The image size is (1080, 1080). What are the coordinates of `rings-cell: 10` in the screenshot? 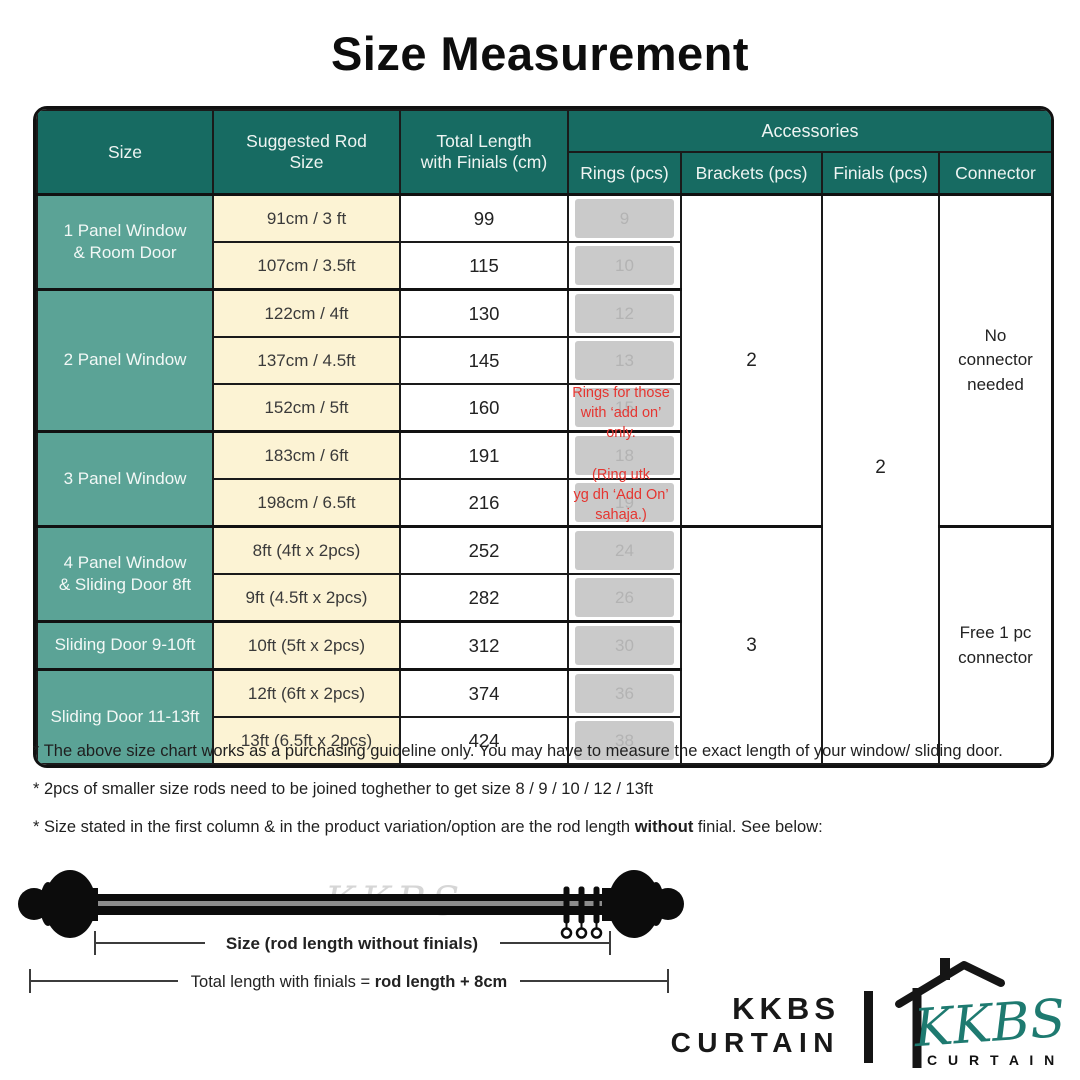 It's located at (624, 266).